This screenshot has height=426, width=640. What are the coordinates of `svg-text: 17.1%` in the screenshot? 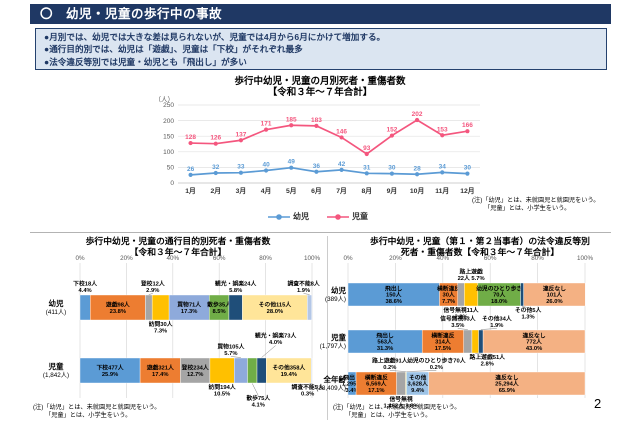 It's located at (376, 391).